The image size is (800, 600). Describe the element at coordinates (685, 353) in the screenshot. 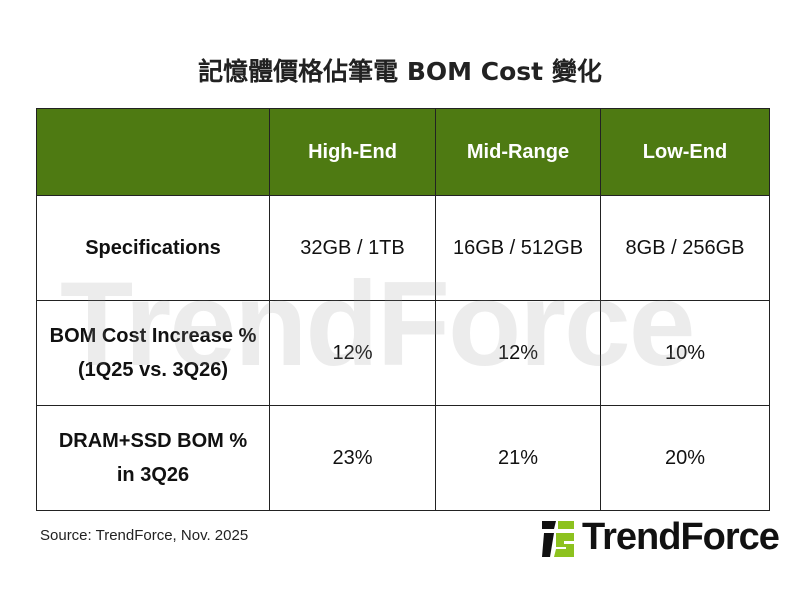

I see `table-cell: 10%` at that location.